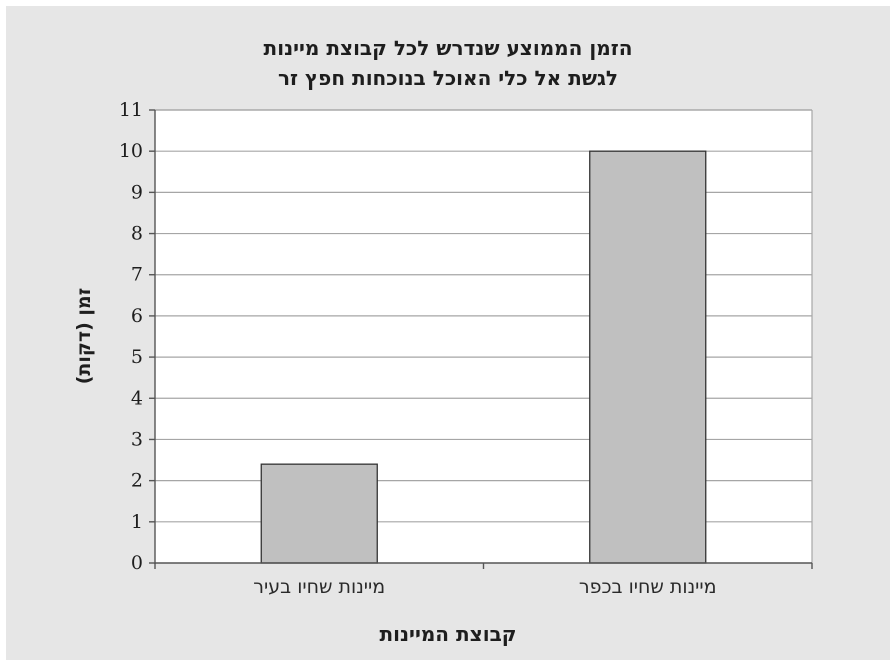 The width and height of the screenshot is (896, 666). What do you see at coordinates (448, 634) in the screenshot?
I see `x-axis-label: קבוצת המיינות` at bounding box center [448, 634].